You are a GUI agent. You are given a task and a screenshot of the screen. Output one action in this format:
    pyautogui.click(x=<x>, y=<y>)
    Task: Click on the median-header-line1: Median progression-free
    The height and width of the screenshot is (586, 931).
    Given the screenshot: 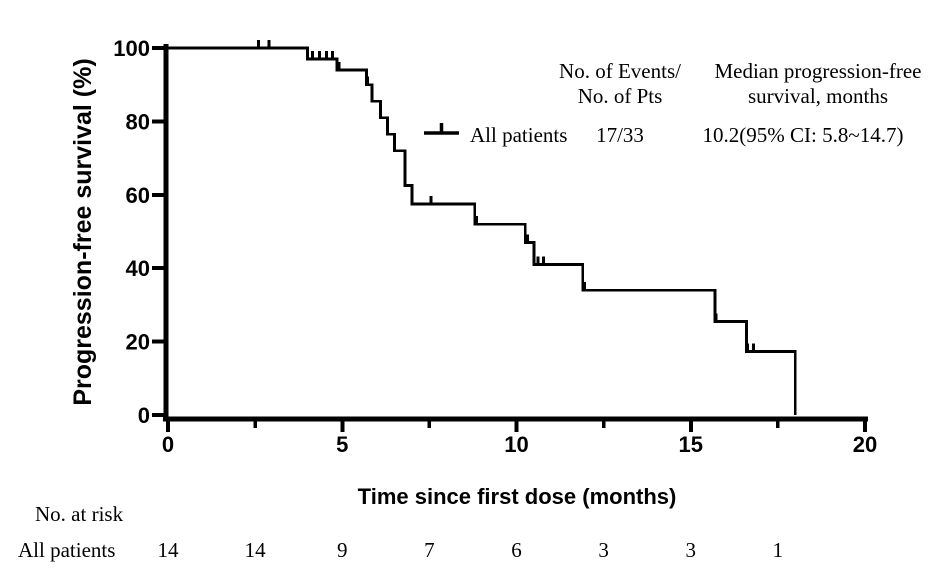 What is the action you would take?
    pyautogui.click(x=817, y=71)
    